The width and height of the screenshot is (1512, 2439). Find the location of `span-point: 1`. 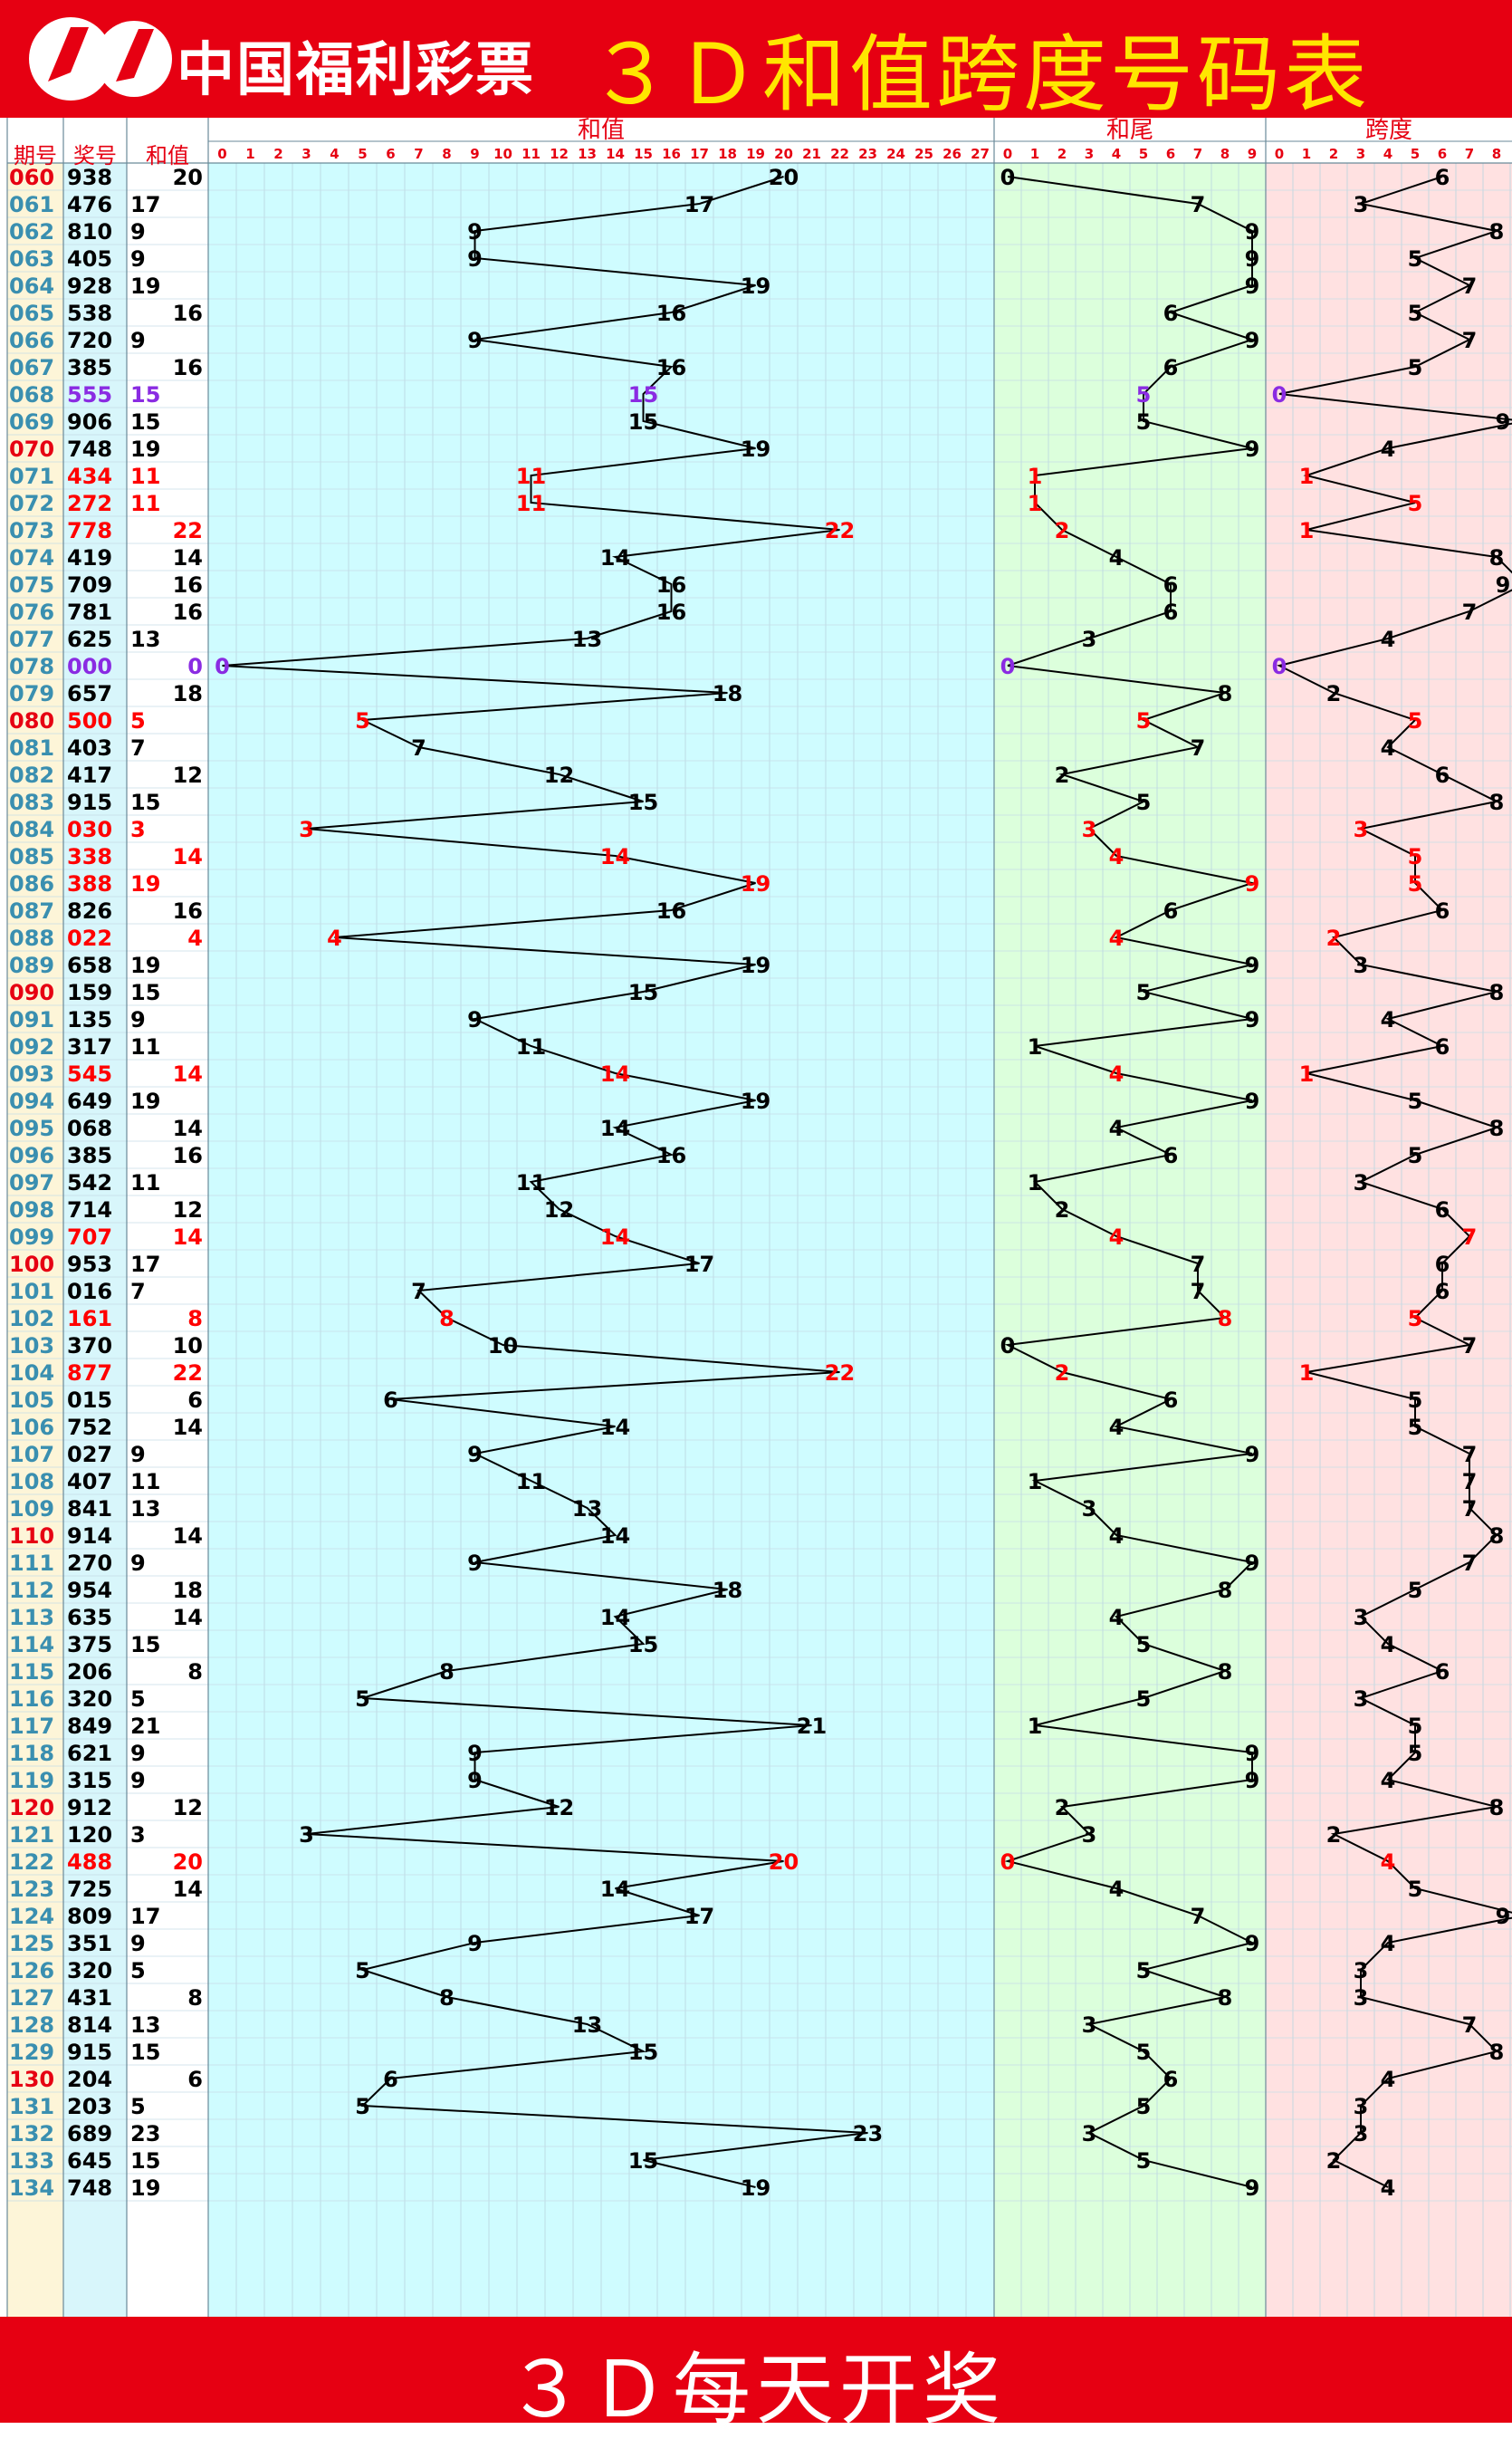

span-point: 1 is located at coordinates (1307, 530).